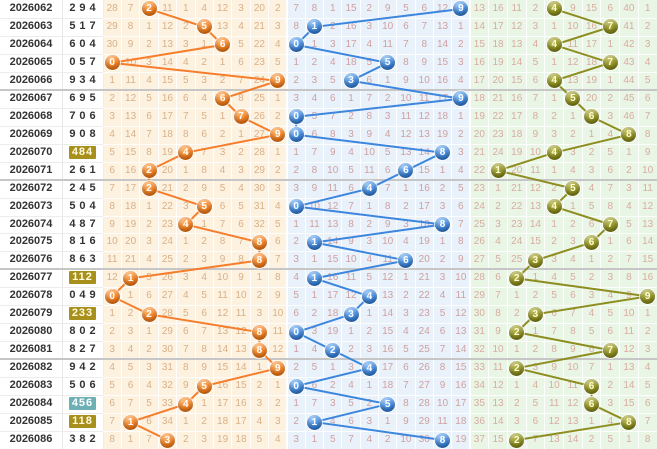 This screenshot has width=657, height=449. I want to click on miss-cell: 14, so click(388, 314).